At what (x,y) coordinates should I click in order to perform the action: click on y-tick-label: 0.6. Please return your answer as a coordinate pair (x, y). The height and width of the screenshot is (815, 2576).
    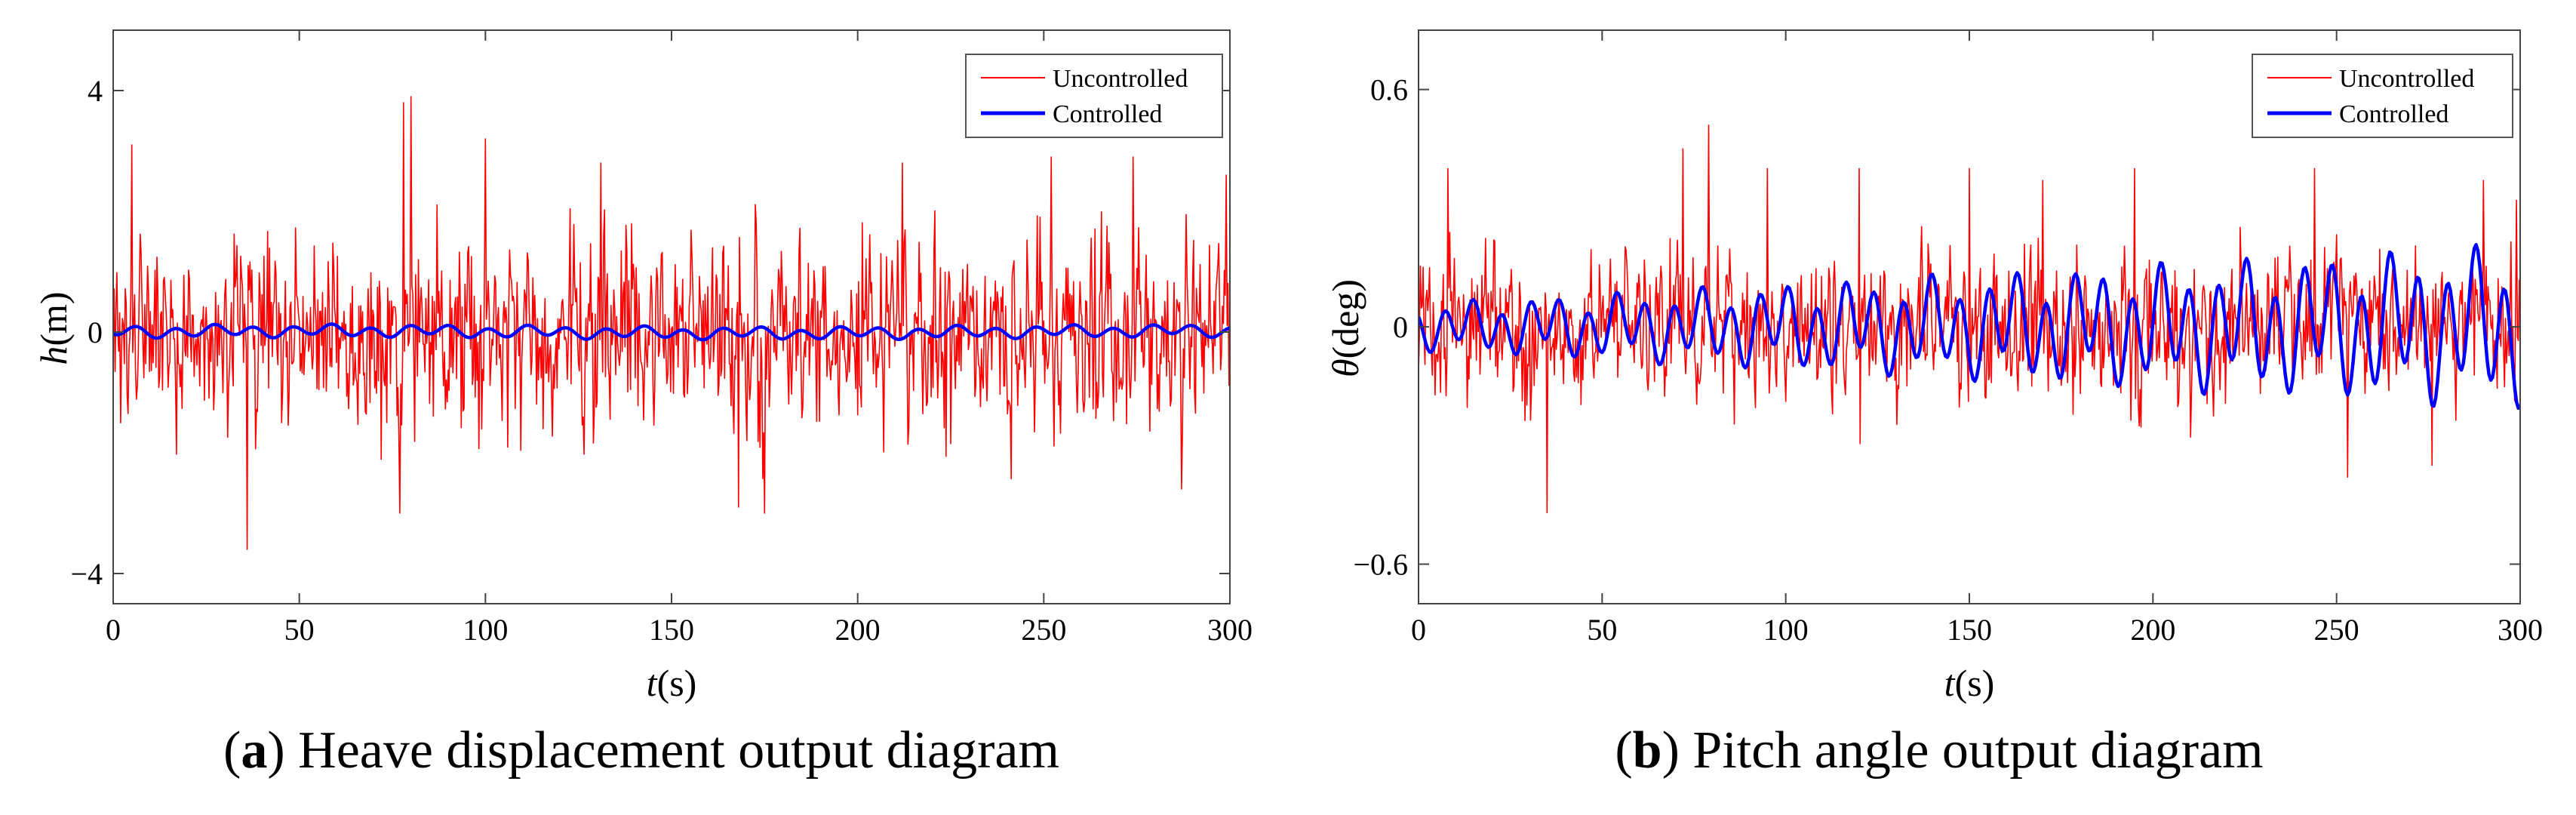
    Looking at the image, I should click on (1389, 90).